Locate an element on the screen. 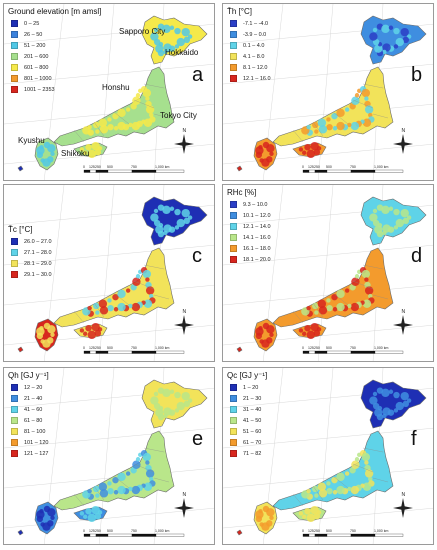 This screenshot has height=550, width=437. scale-label: 125 is located at coordinates (92, 348).